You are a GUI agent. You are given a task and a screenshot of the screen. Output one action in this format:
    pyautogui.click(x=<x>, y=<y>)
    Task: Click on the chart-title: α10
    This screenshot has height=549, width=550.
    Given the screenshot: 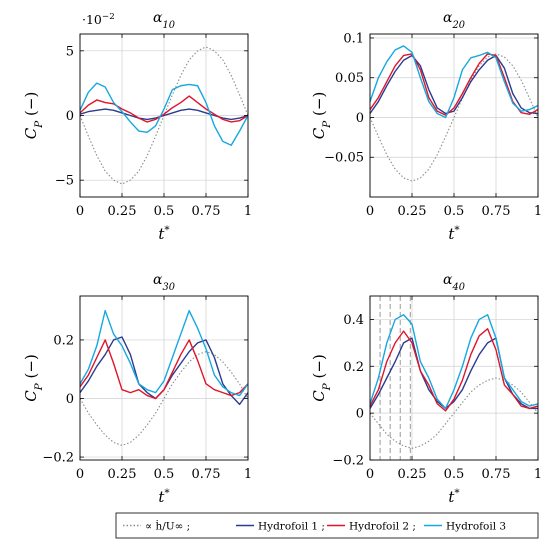 What is the action you would take?
    pyautogui.click(x=164, y=20)
    